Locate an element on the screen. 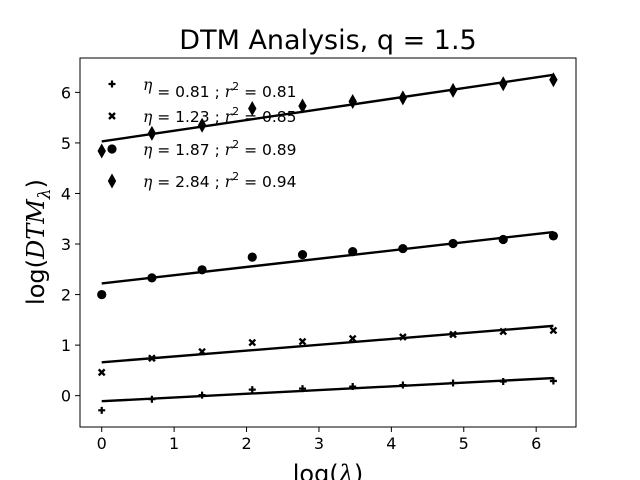 The height and width of the screenshot is (480, 640). x-axis-label: log(λ) is located at coordinates (328, 470).